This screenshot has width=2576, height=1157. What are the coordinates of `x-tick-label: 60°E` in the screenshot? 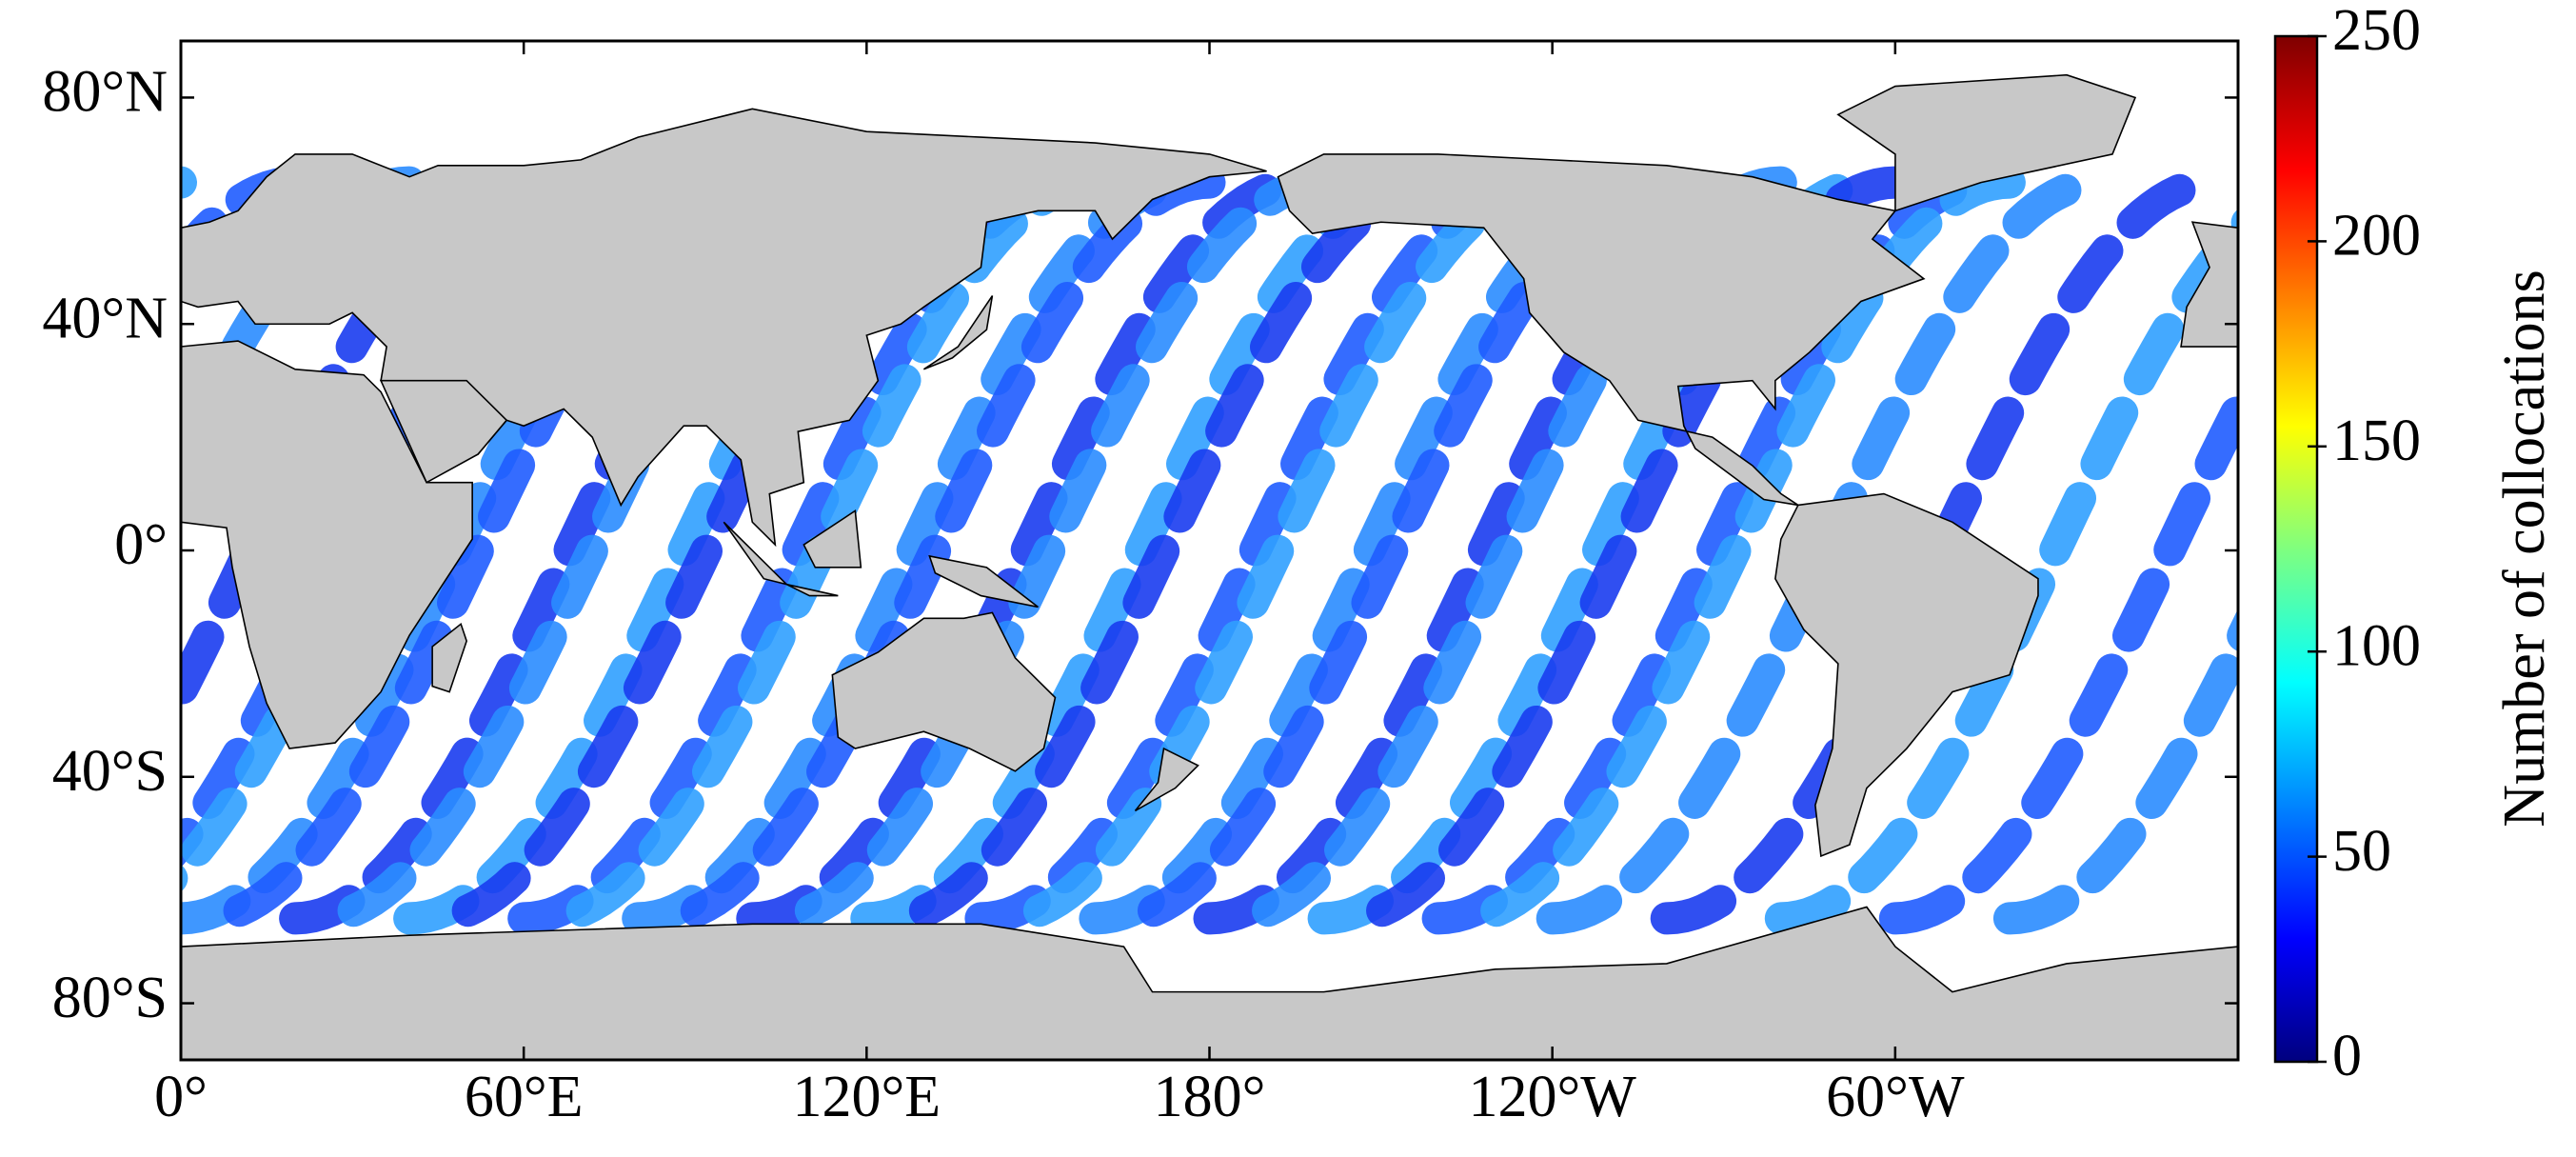 It's located at (524, 1097).